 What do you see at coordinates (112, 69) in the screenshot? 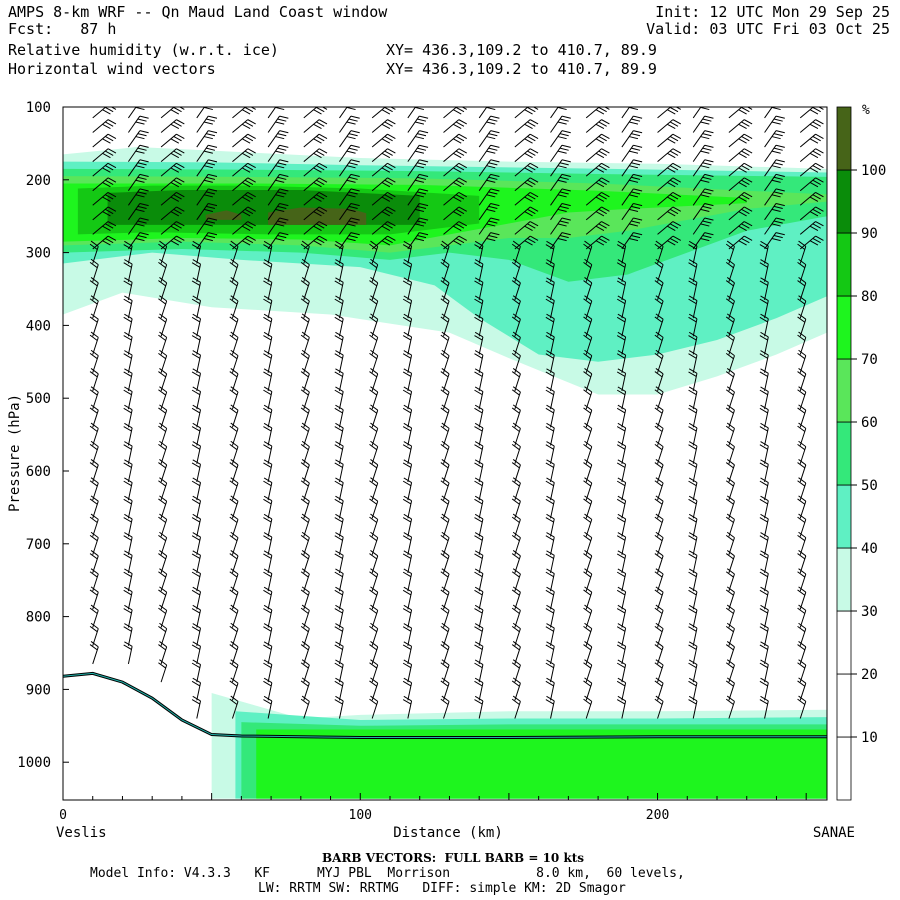
I see `field-name-wind: Horizontal wind vectors` at bounding box center [112, 69].